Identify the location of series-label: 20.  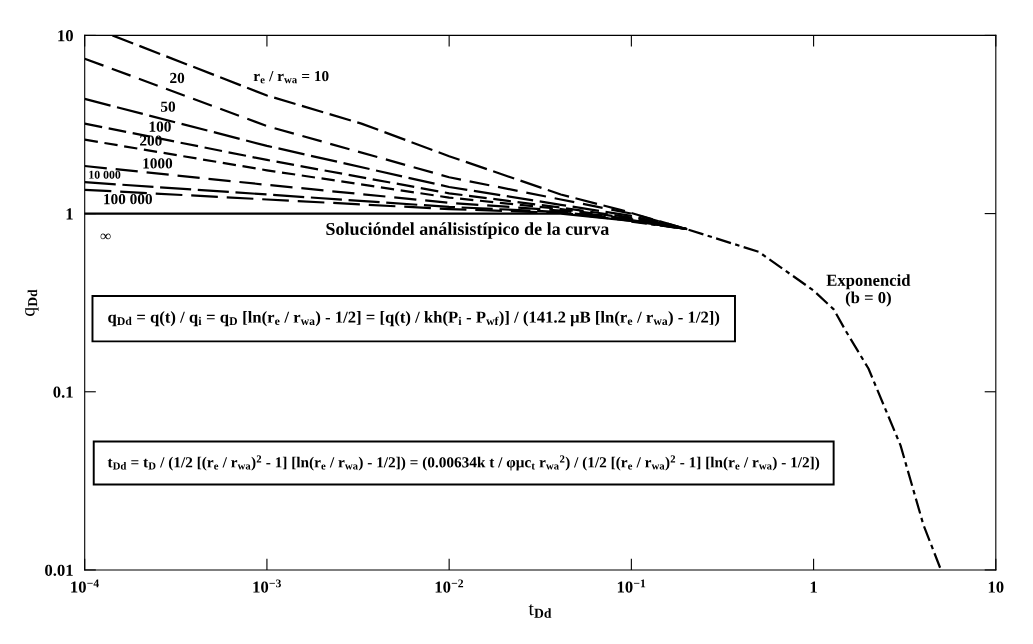
(177, 78).